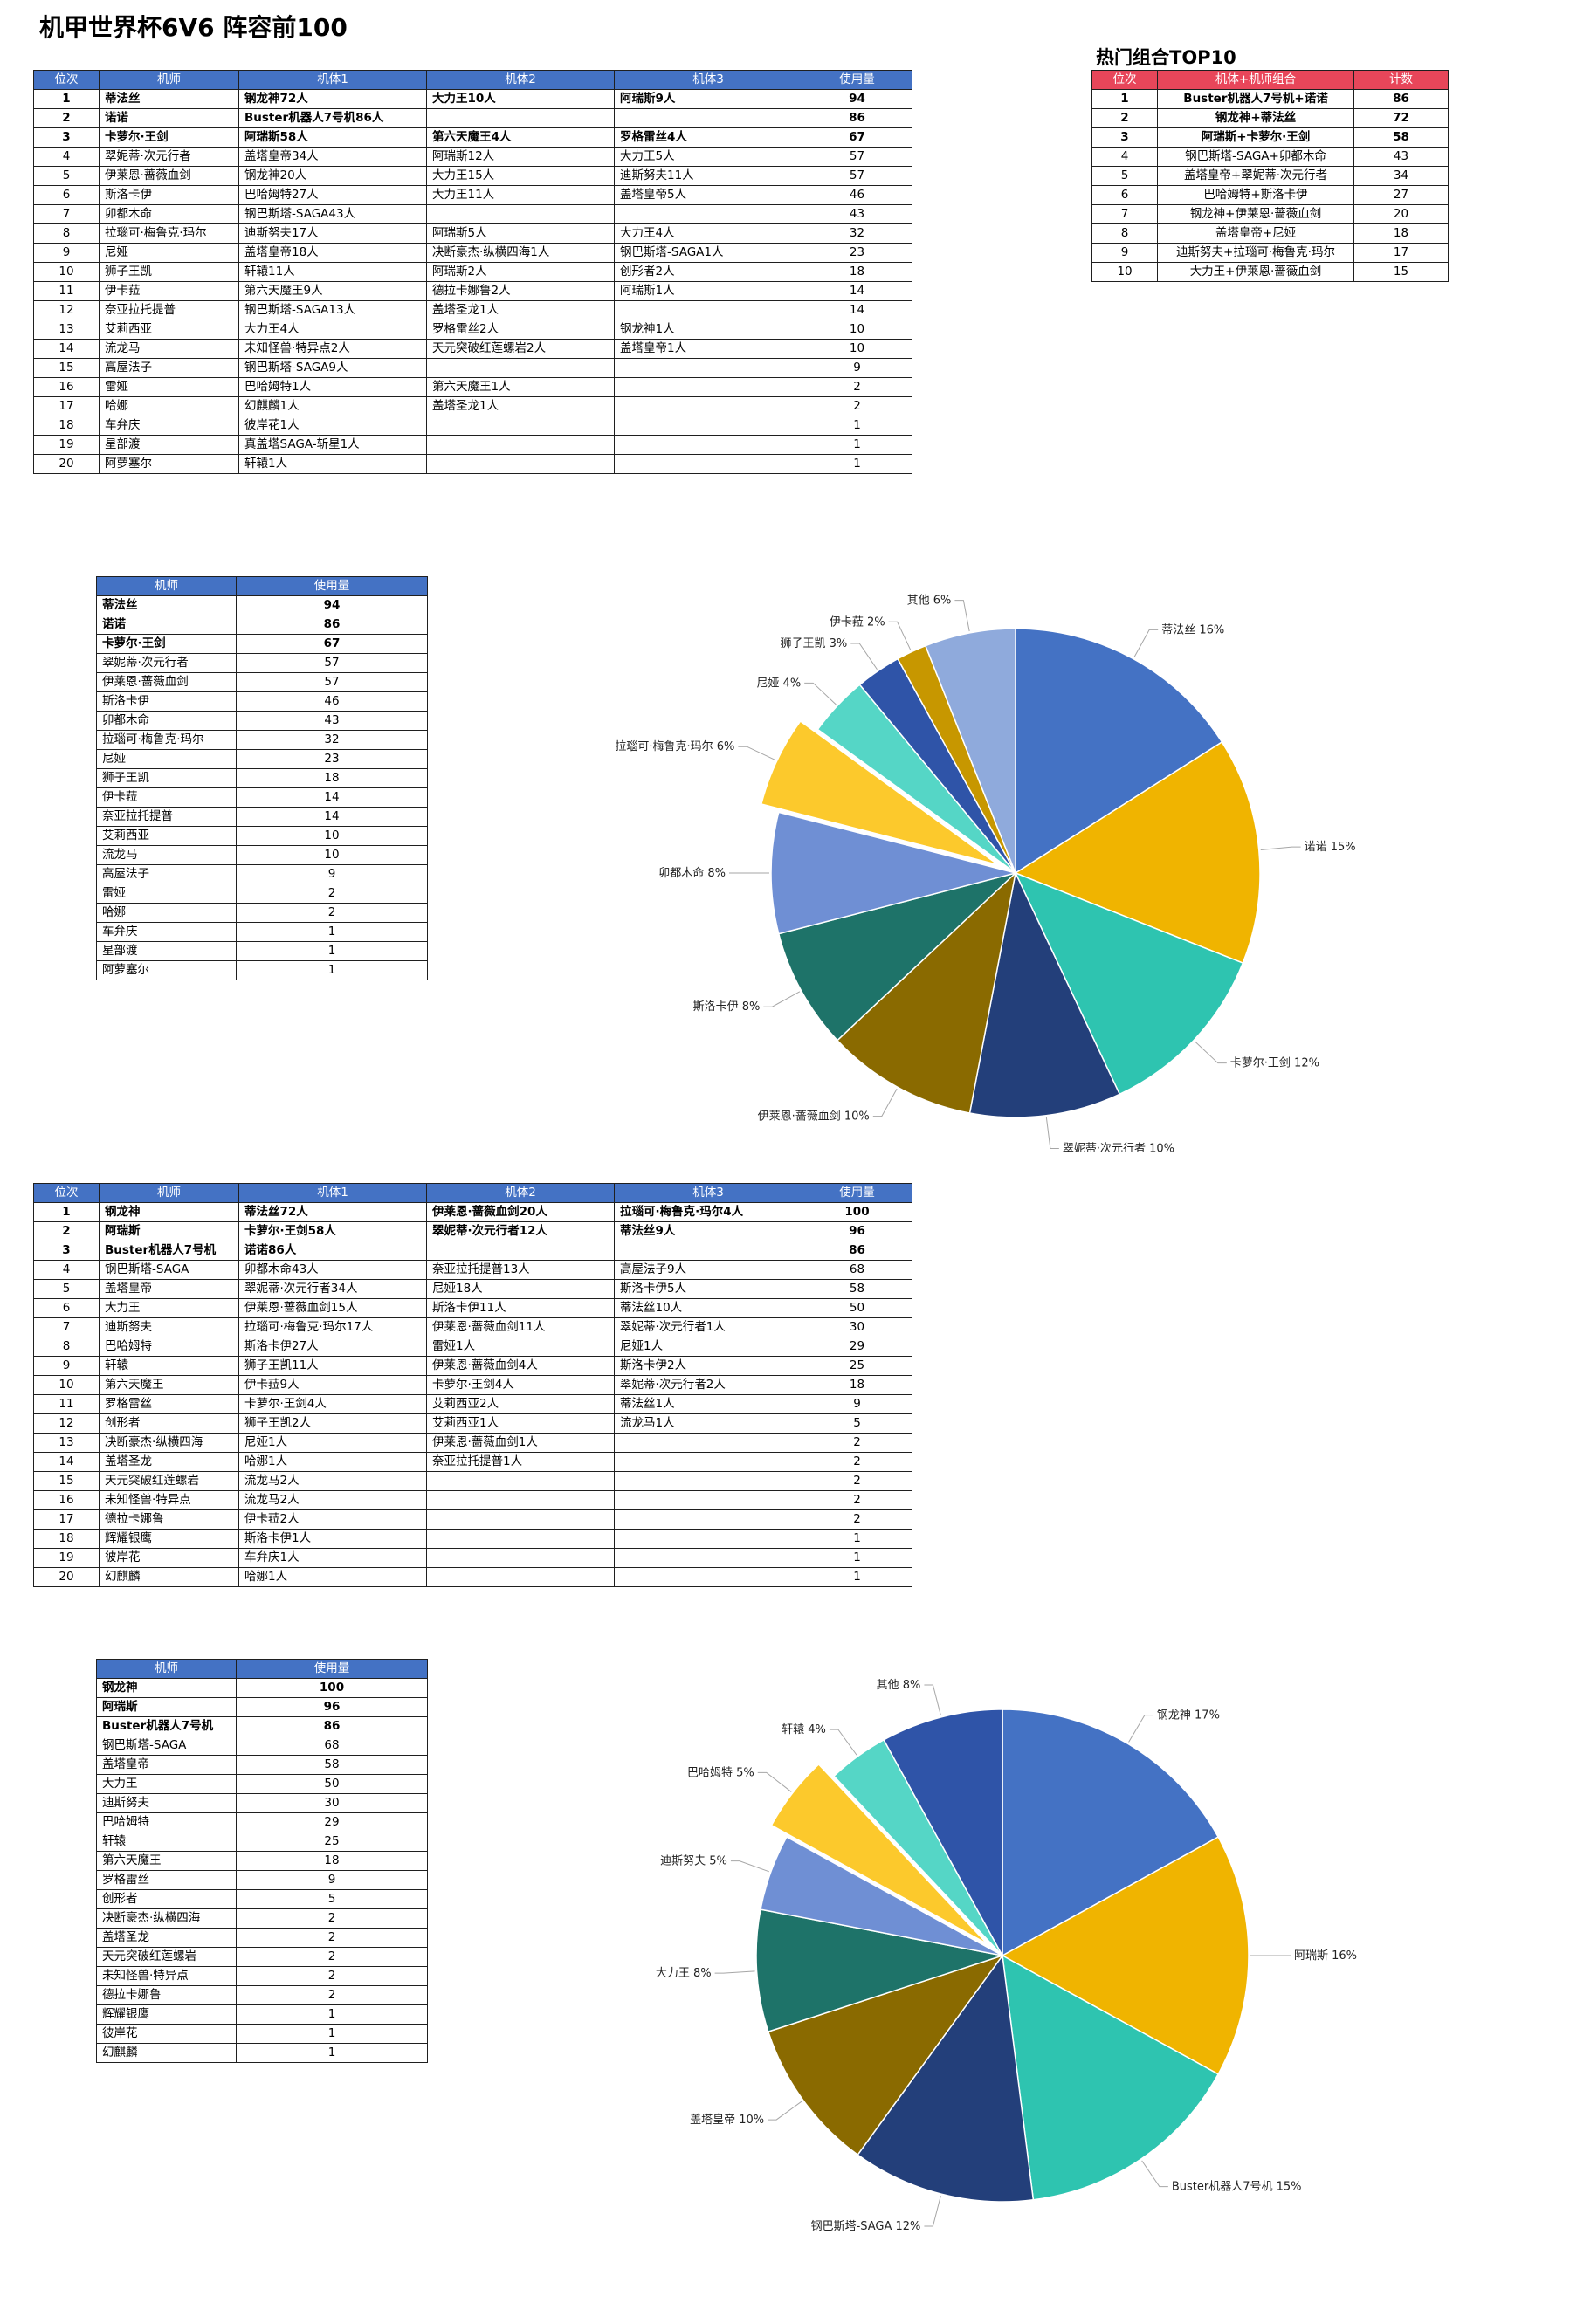  What do you see at coordinates (66, 118) in the screenshot?
I see `table-cell: 2` at bounding box center [66, 118].